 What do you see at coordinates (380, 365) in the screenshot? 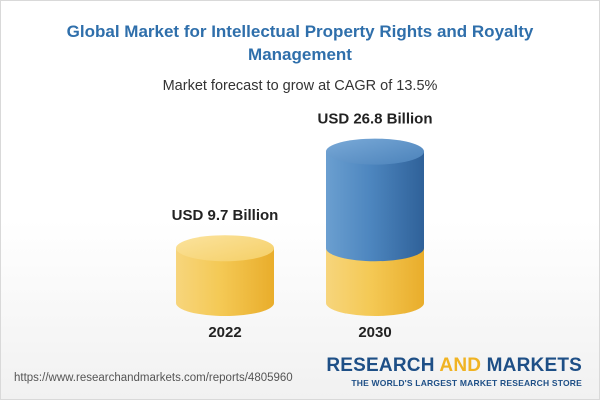
I see `brand-word-research: RESEARCH` at bounding box center [380, 365].